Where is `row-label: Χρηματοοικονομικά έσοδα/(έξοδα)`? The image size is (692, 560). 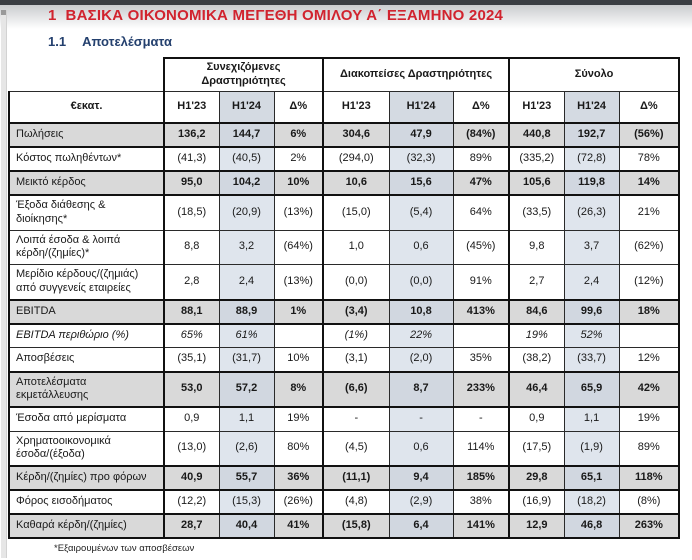 row-label: Χρηματοοικονομικά έσοδα/(έξοδα) is located at coordinates (86, 448).